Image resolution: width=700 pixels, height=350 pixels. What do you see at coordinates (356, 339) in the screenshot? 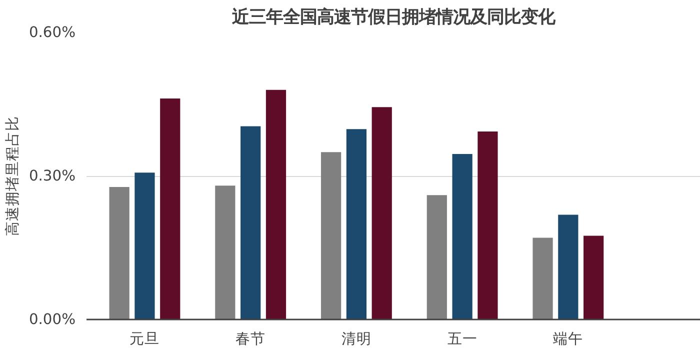
I see `x-tick-label: 清明` at bounding box center [356, 339].